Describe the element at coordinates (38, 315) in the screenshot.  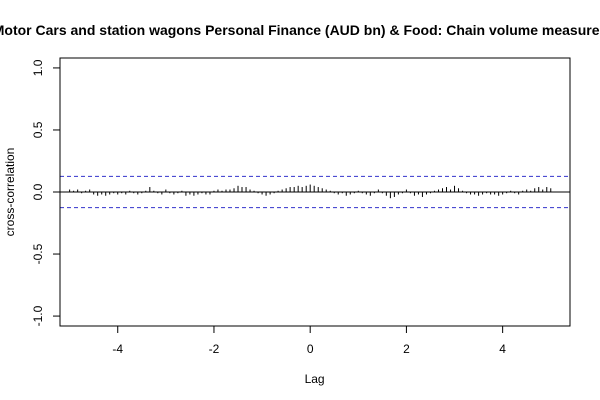
I see `y-tick-label: -1.0` at that location.